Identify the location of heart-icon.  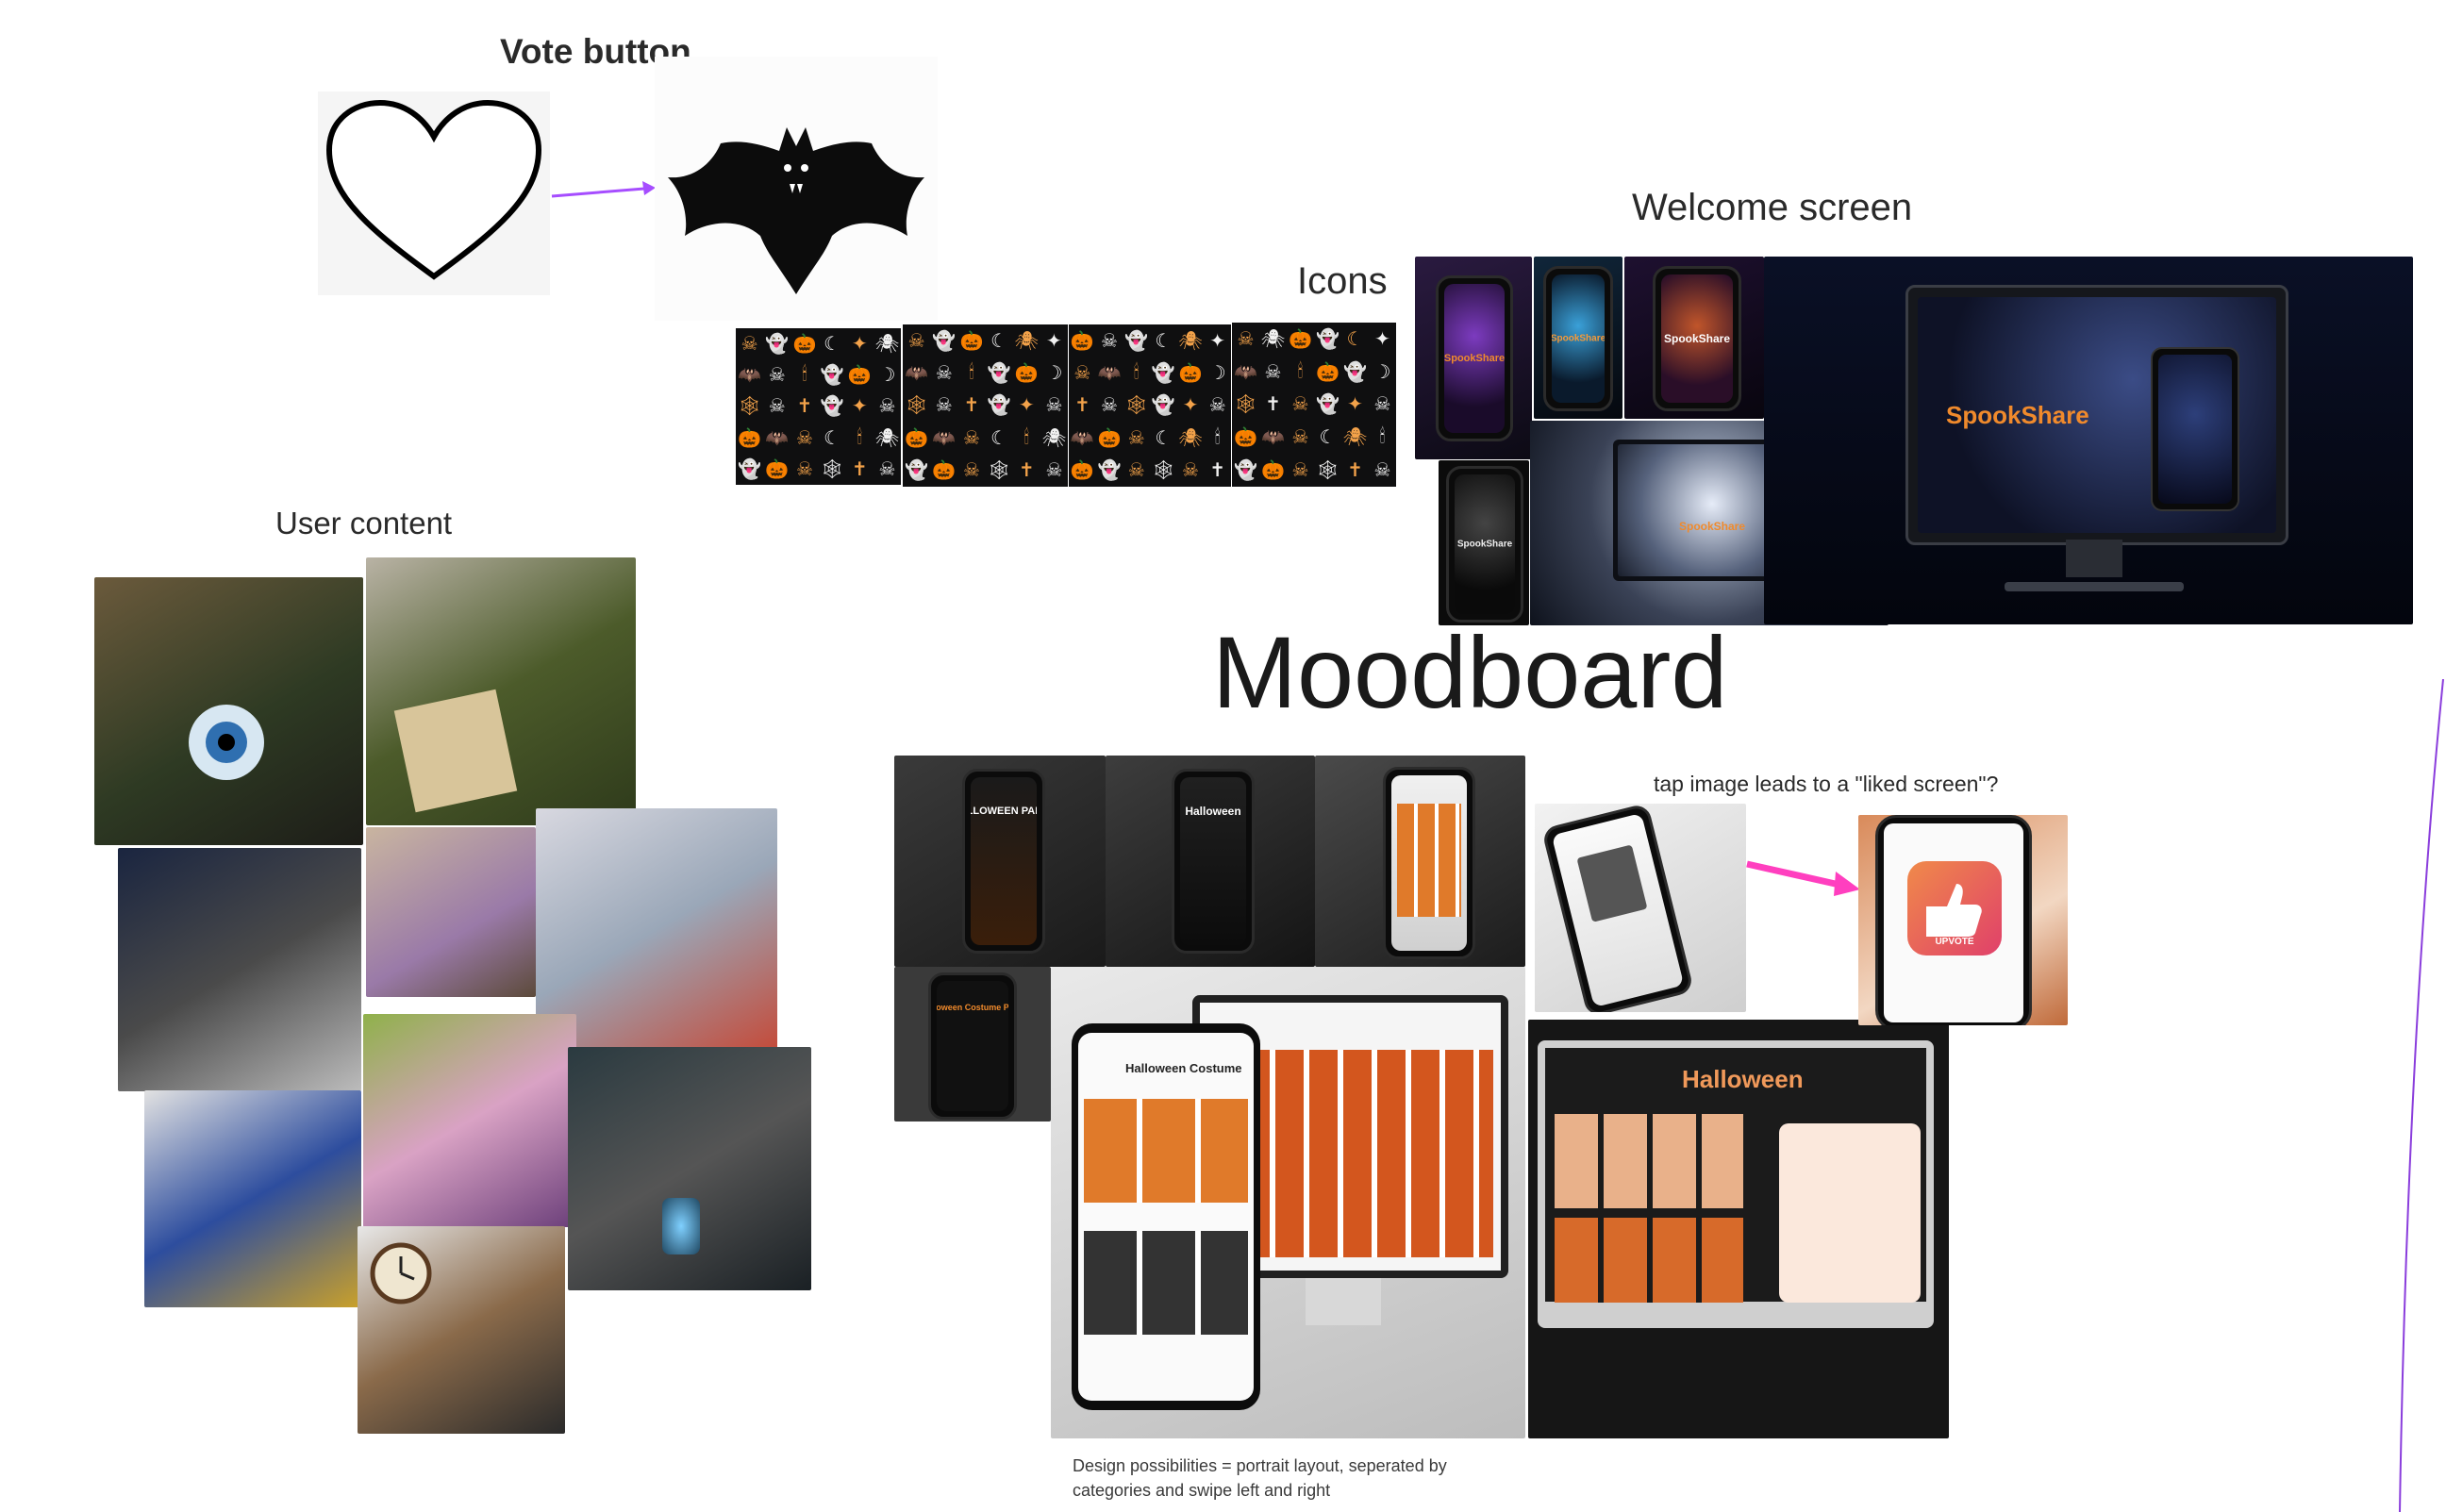
(433, 189).